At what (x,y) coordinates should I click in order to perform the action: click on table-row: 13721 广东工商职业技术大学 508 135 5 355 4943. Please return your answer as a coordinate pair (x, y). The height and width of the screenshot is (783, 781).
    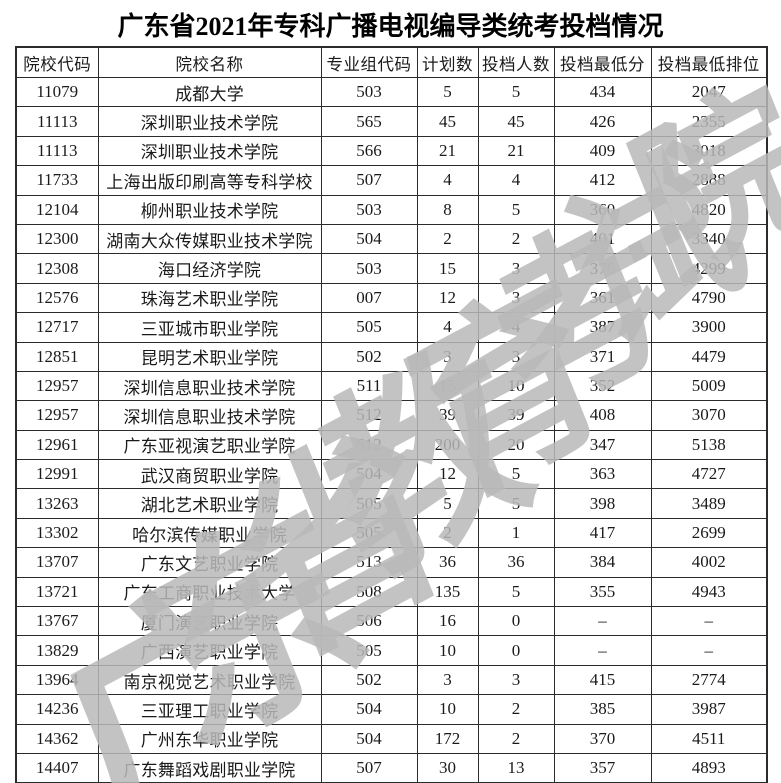
    Looking at the image, I should click on (391, 592).